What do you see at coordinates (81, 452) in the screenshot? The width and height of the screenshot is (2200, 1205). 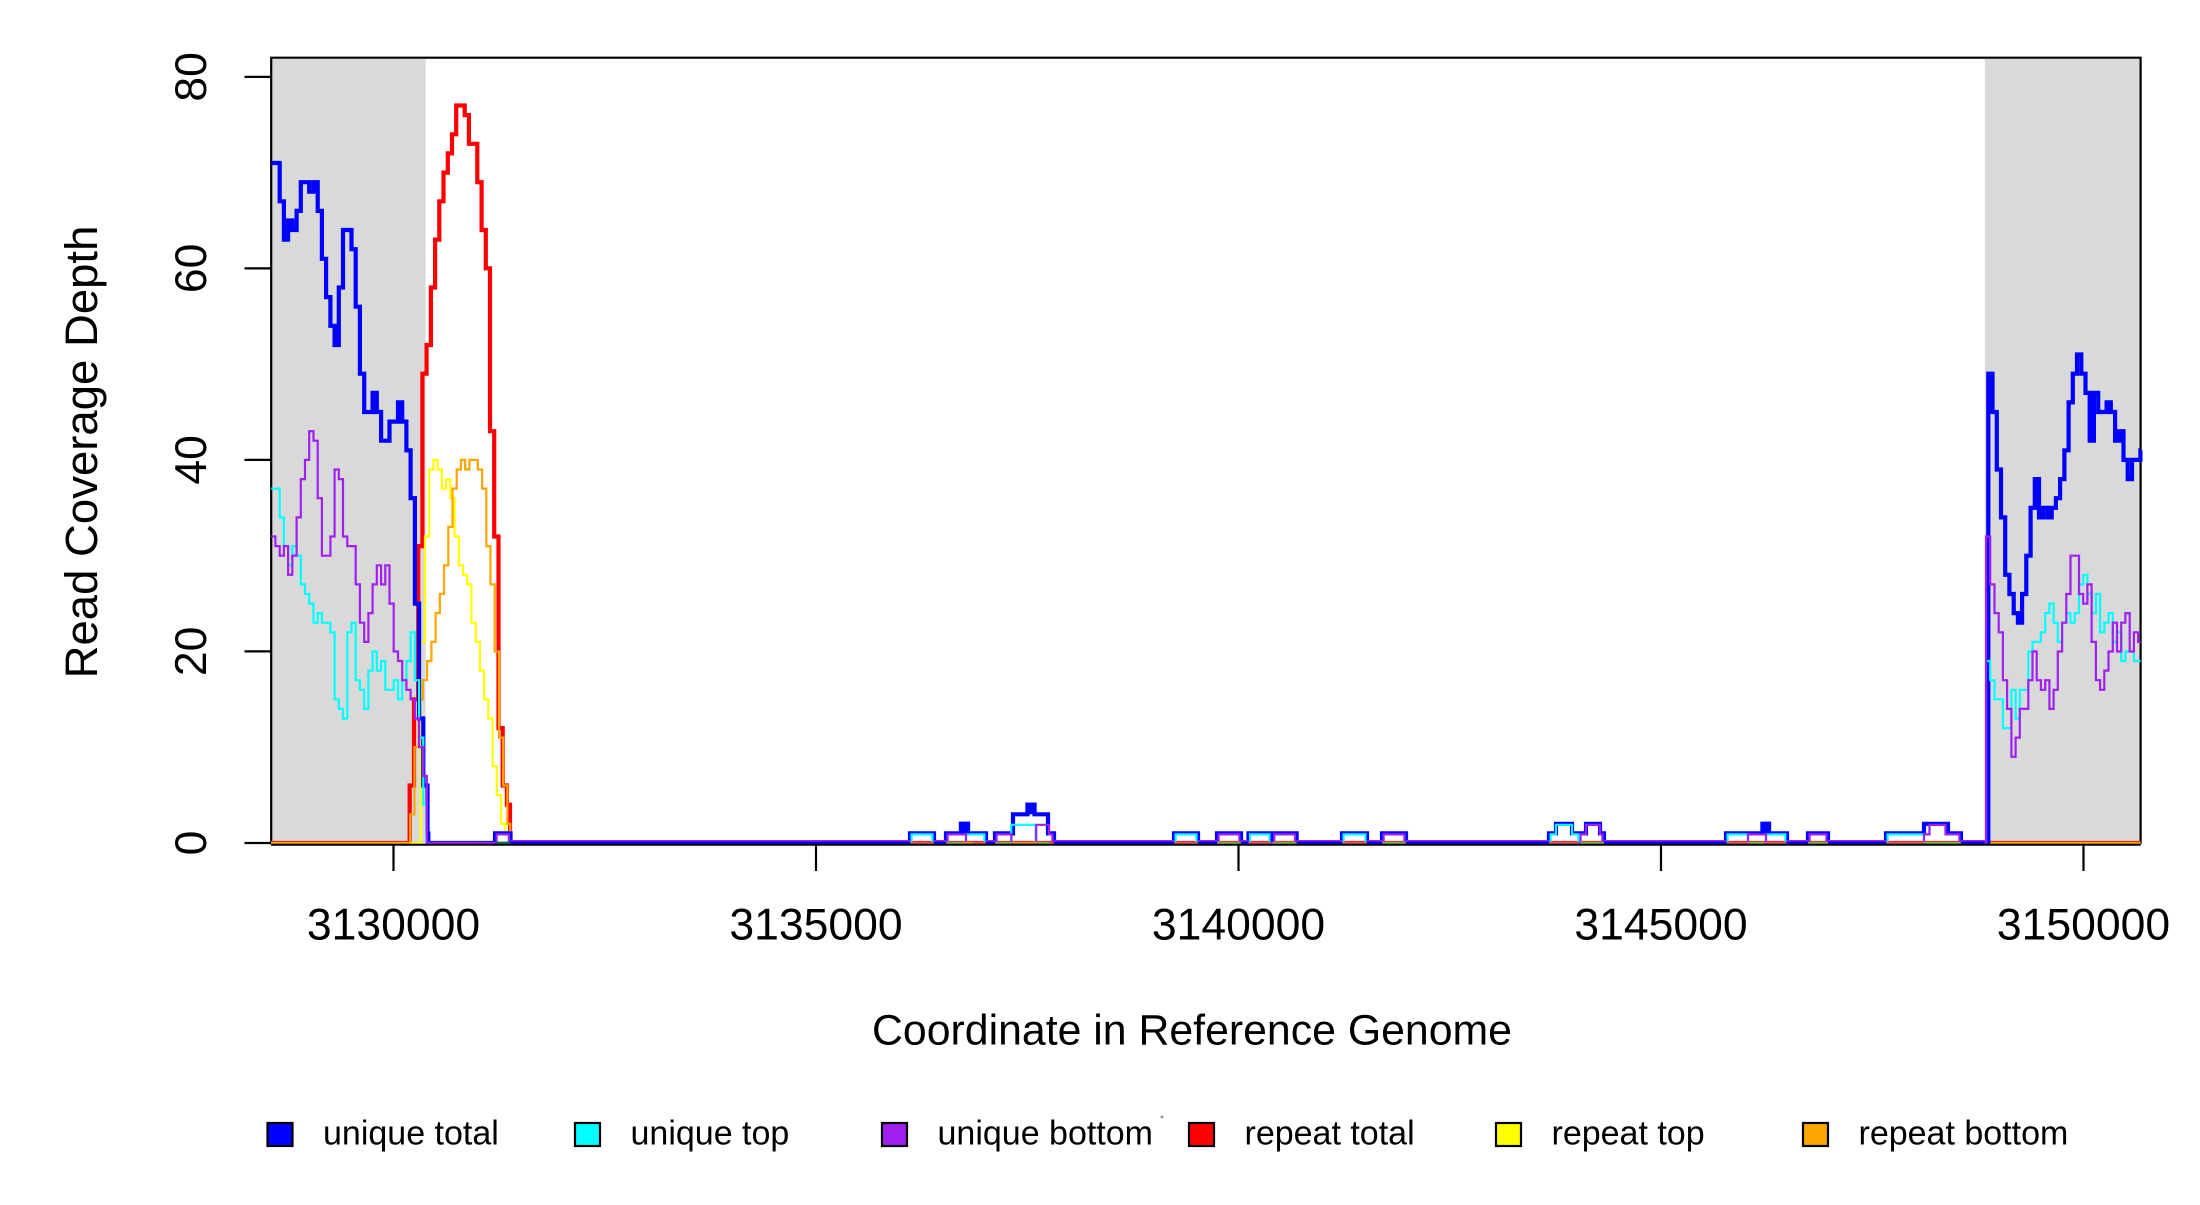 I see `svg-text: Read Coverage Depth` at bounding box center [81, 452].